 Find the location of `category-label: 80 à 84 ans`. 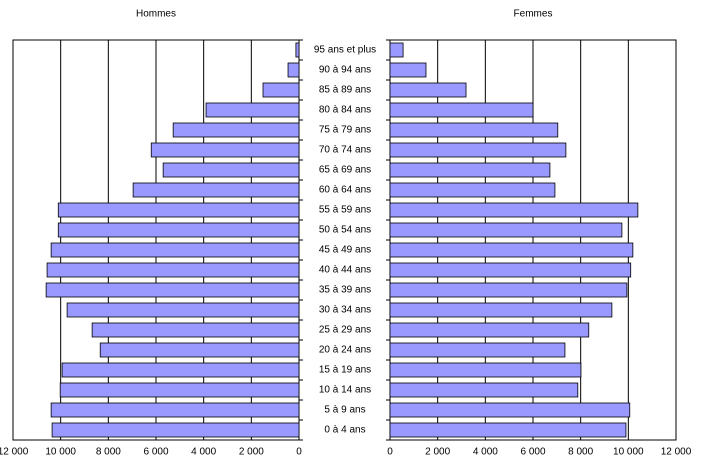

category-label: 80 à 84 ans is located at coordinates (345, 110).